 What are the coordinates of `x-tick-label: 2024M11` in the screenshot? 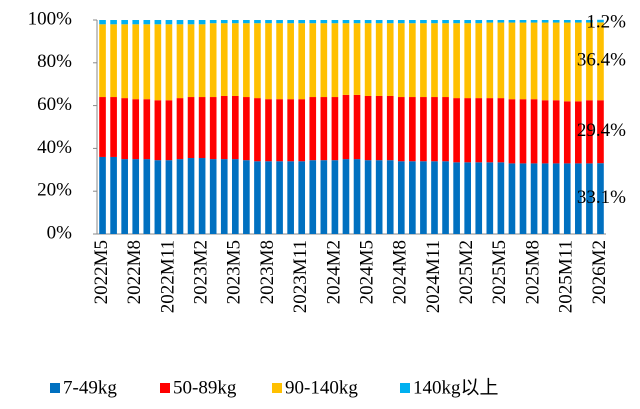 It's located at (433, 276).